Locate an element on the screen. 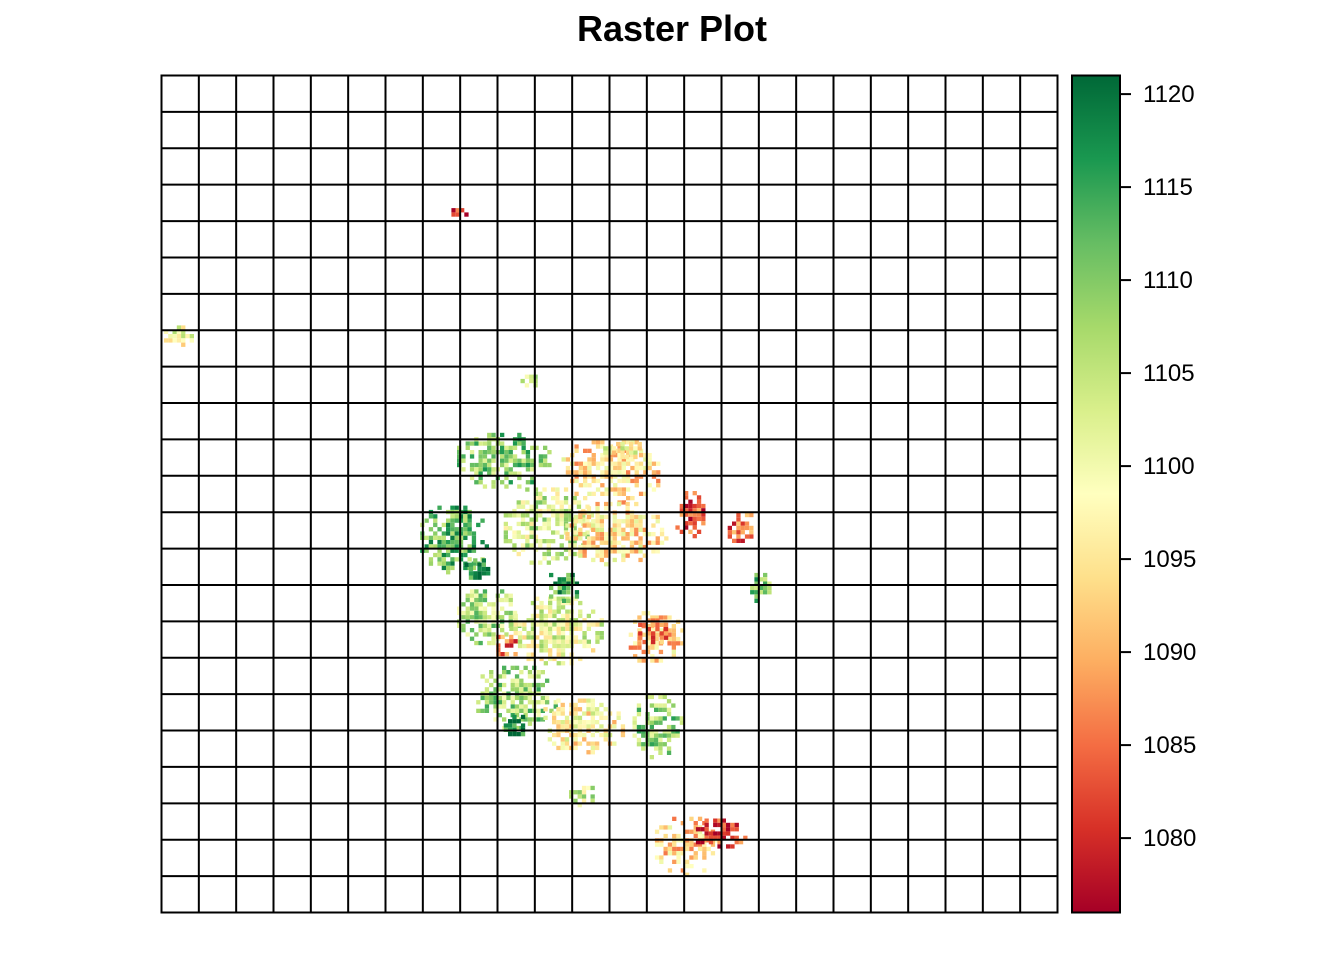 The height and width of the screenshot is (960, 1344). colorbar-tick-label: 1100 is located at coordinates (1169, 466).